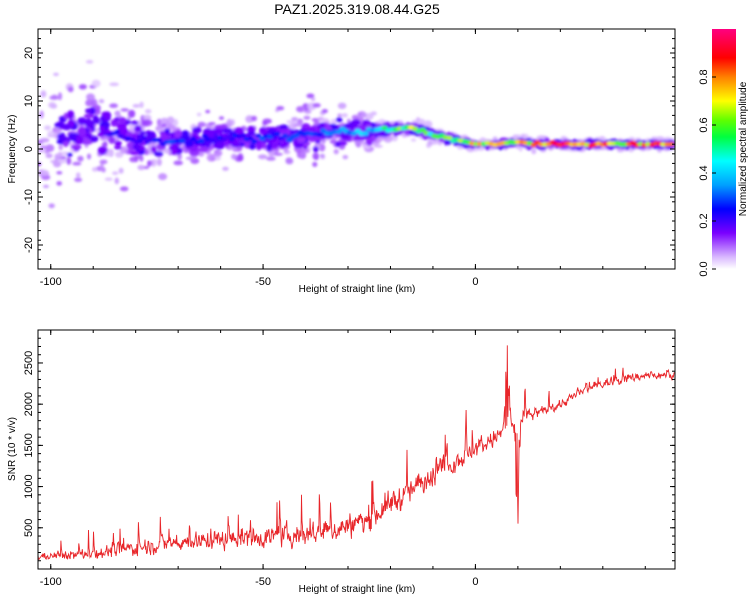 This screenshot has width=750, height=600. What do you see at coordinates (29, 486) in the screenshot?
I see `y-tick-label: 1000` at bounding box center [29, 486].